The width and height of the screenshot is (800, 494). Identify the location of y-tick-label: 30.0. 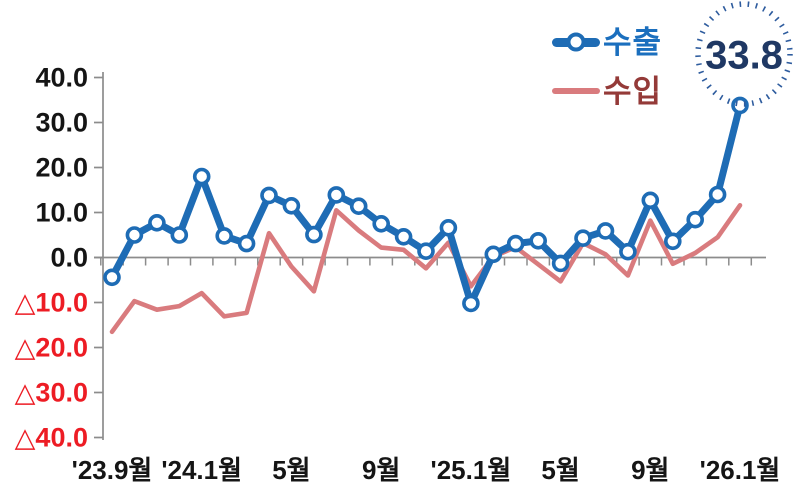
(61, 123).